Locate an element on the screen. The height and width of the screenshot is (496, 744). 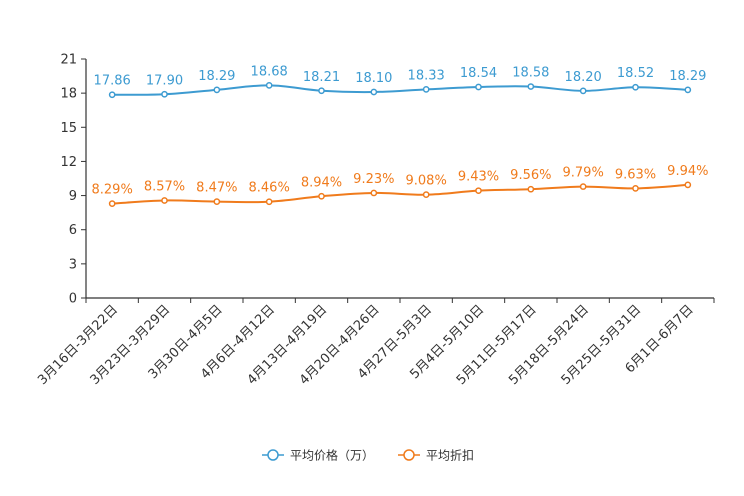
data-label: 9.56% is located at coordinates (530, 175).